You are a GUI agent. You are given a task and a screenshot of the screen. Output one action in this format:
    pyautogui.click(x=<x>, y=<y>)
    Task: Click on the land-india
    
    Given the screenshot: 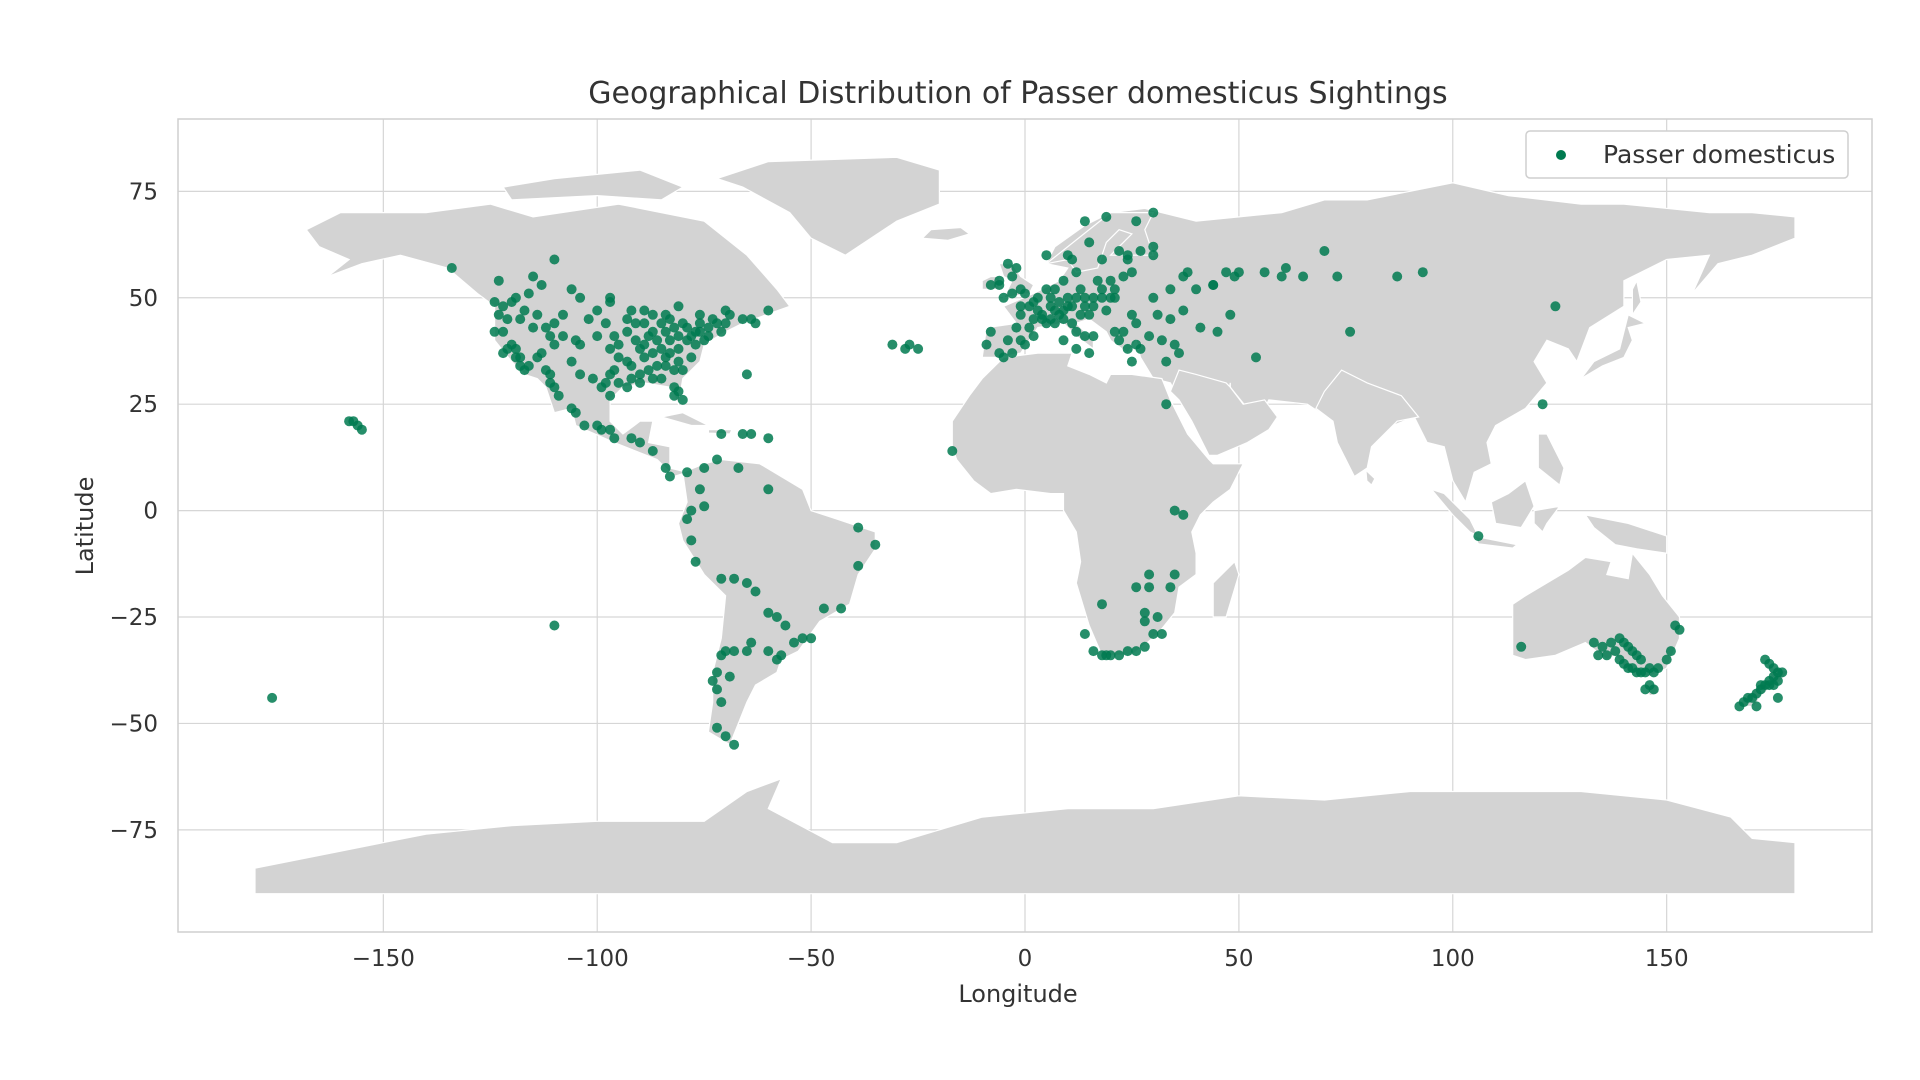 What is the action you would take?
    pyautogui.click(x=1367, y=423)
    